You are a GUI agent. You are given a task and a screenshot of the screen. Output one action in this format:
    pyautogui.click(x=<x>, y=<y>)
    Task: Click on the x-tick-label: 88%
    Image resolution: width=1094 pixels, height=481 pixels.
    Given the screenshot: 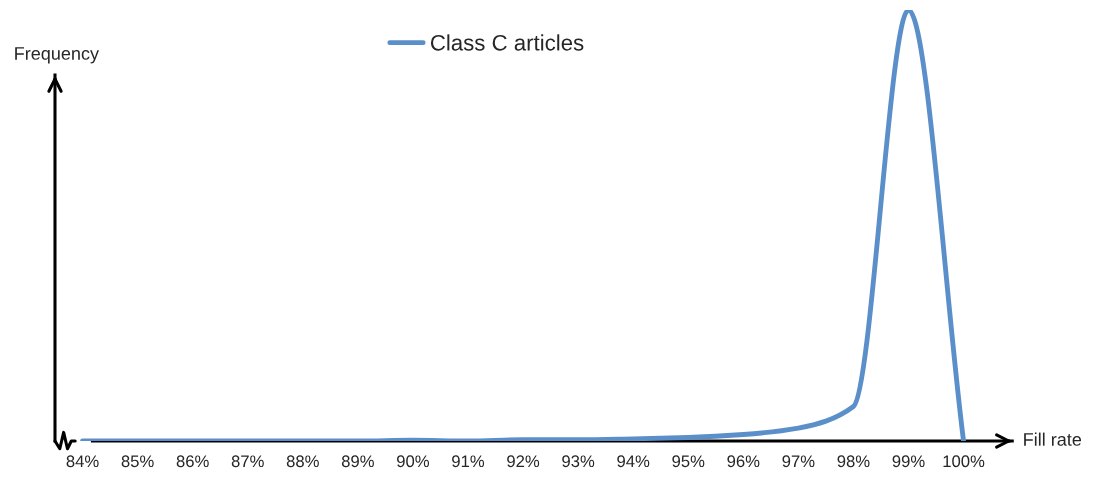 What is the action you would take?
    pyautogui.click(x=302, y=461)
    